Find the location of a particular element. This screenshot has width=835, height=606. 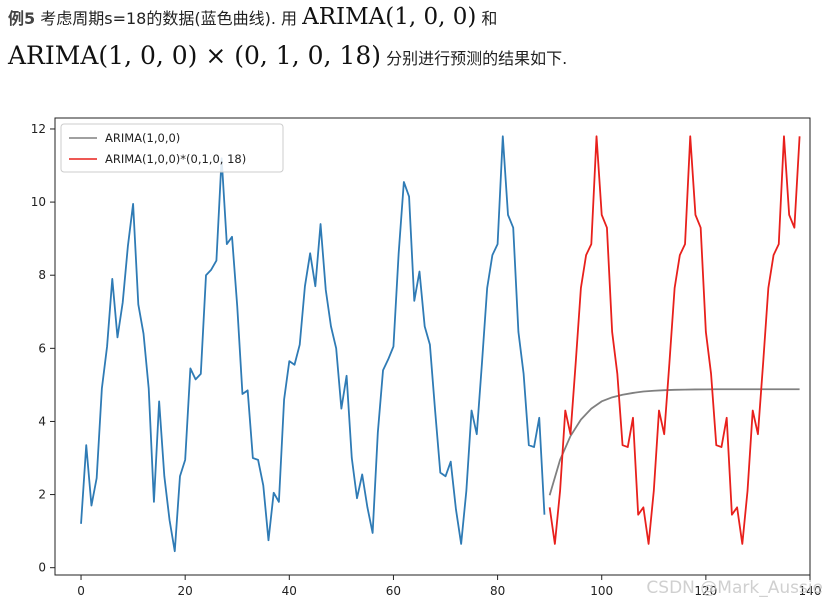

intro-line-1: 例5 考虑周期s=18的数据(蓝色曲线). 用 ARIMA(1, 0, 0) 和 is located at coordinates (418, 18).